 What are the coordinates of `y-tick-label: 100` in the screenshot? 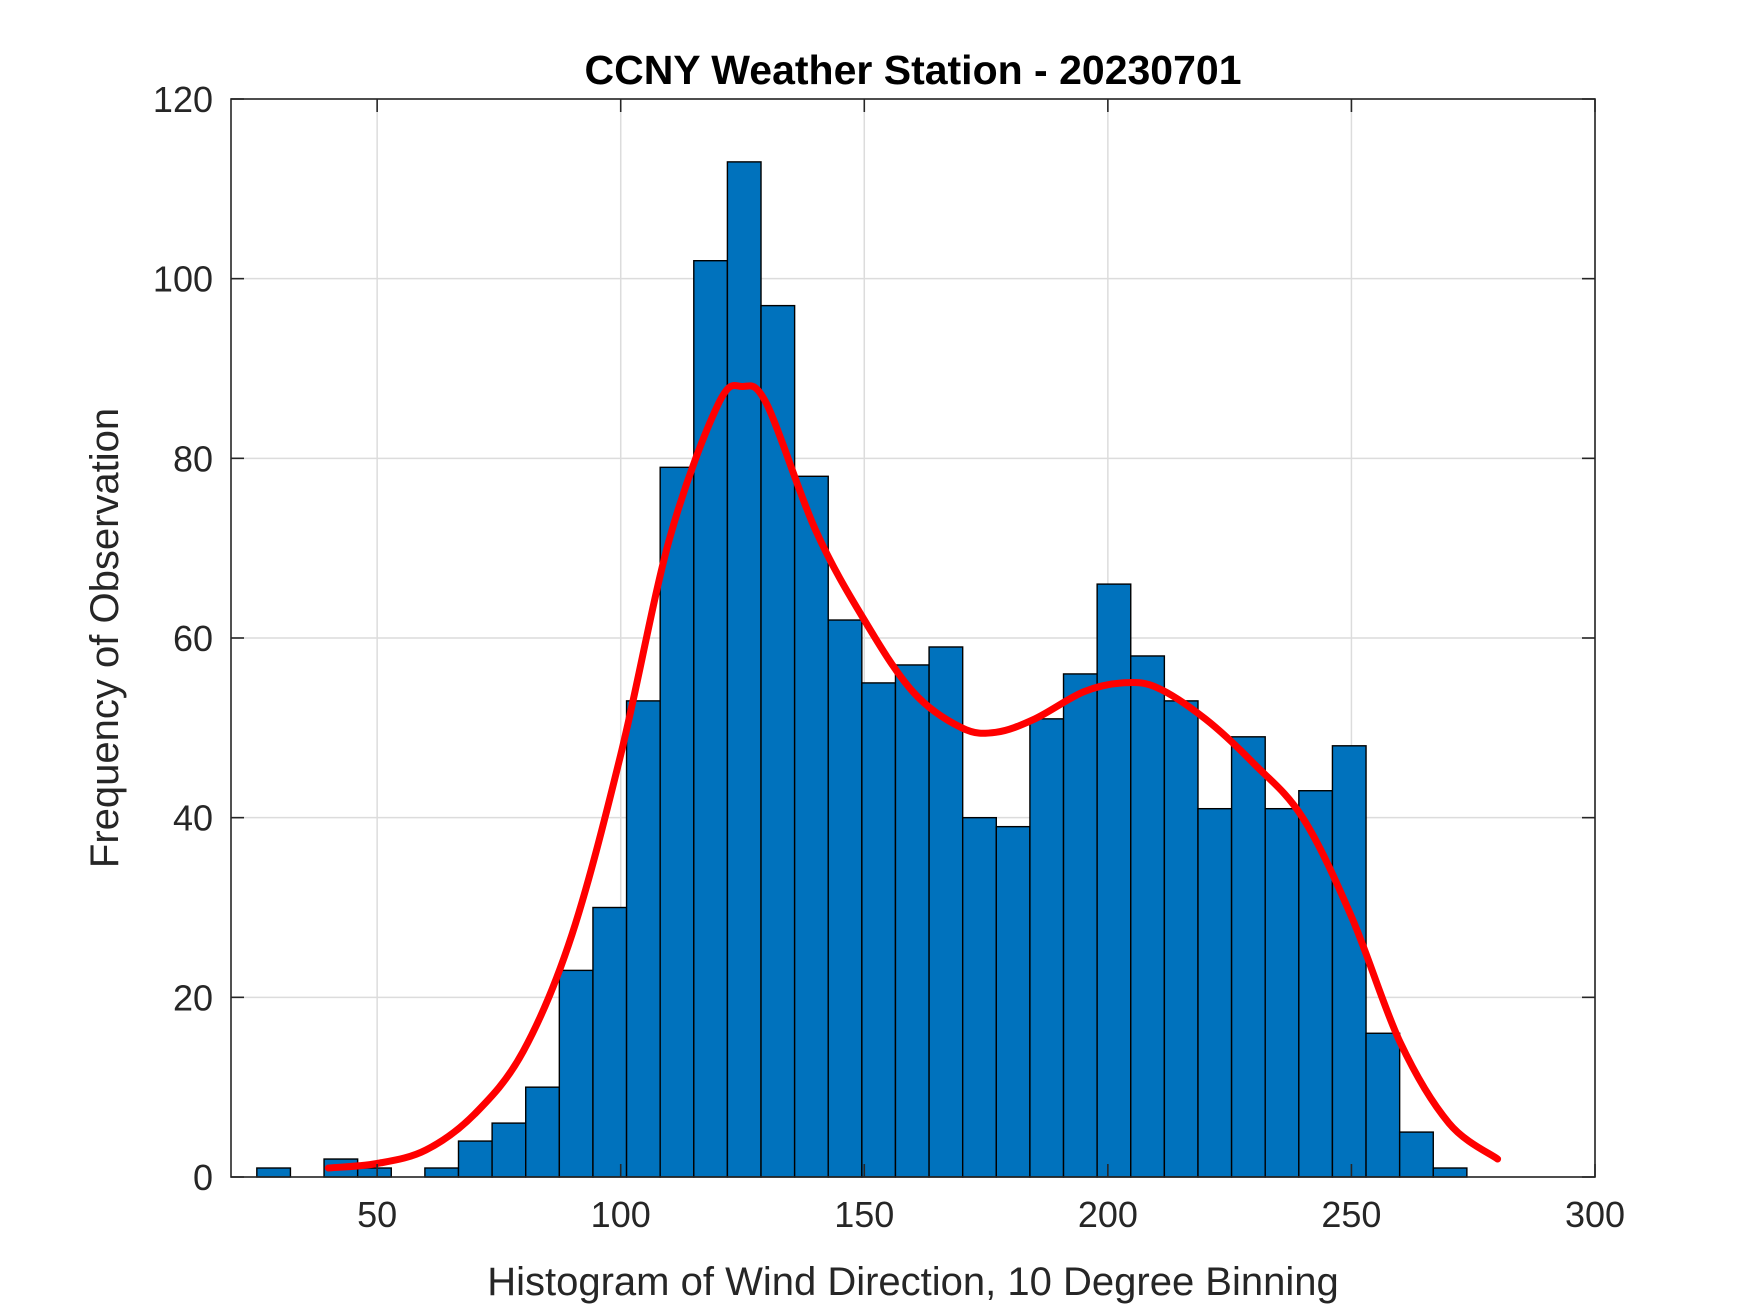 It's located at (183, 279).